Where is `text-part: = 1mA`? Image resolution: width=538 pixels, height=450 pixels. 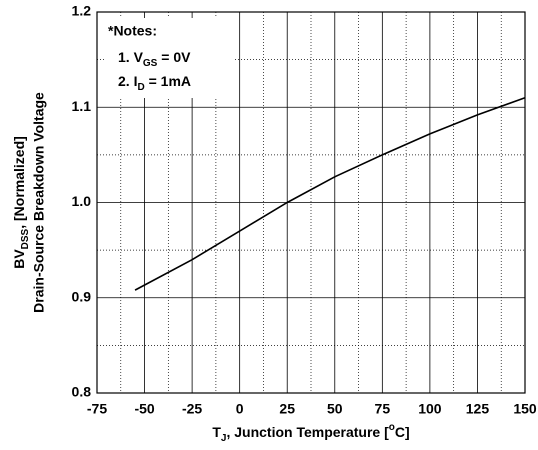
text-part: = 1mA is located at coordinates (168, 81).